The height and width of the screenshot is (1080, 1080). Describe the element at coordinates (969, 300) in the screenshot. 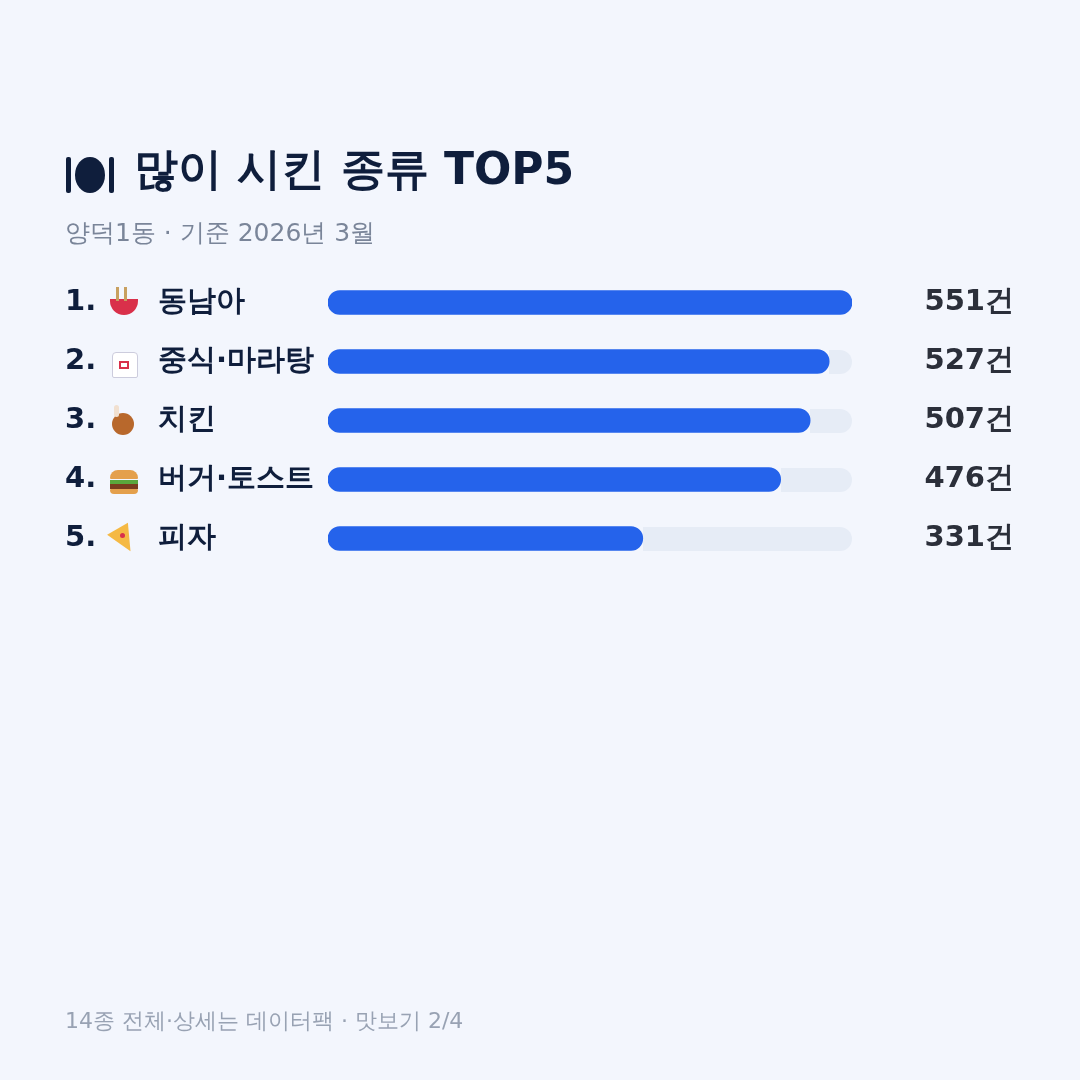

I see `data-label: 551건` at that location.